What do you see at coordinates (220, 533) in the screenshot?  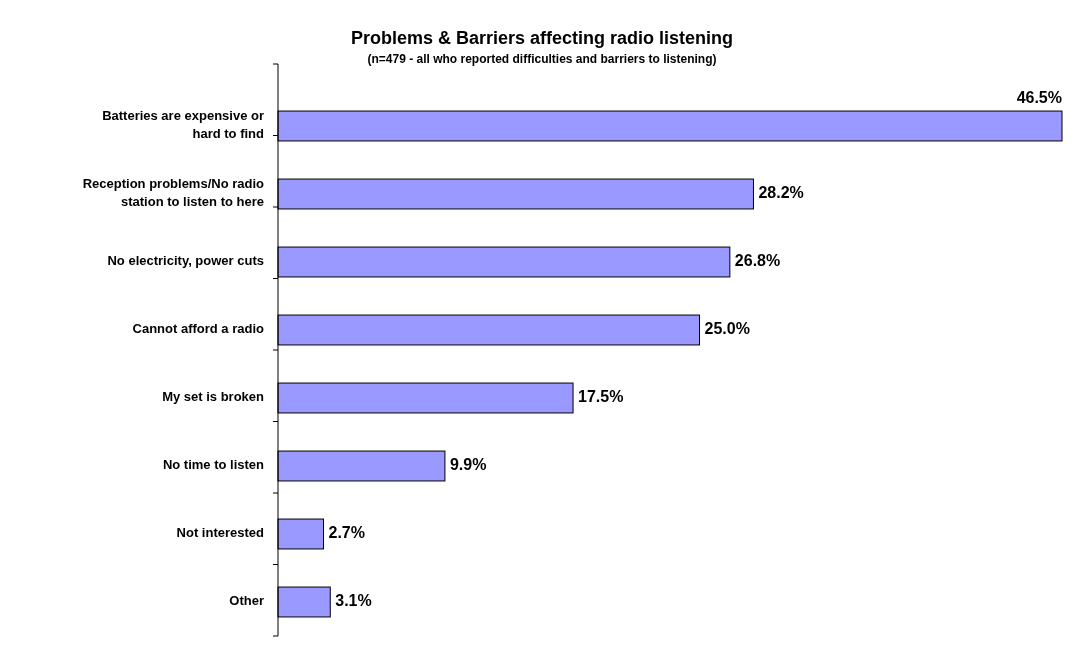 I see `y-tick-label: Not interested` at bounding box center [220, 533].